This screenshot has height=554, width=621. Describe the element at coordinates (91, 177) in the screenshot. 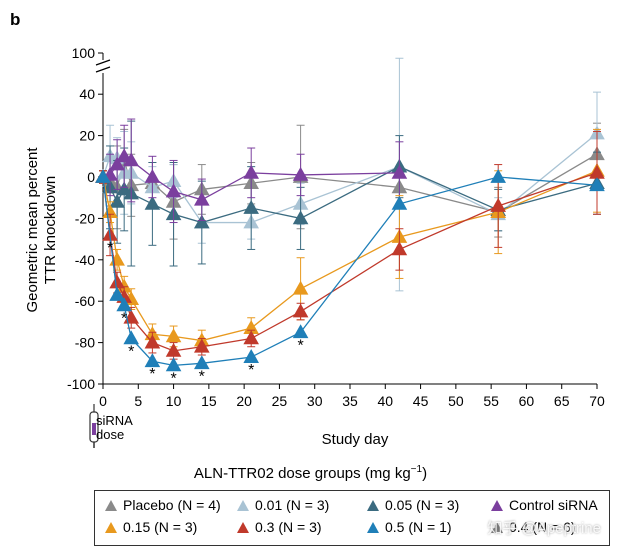

I see `y-tick-label: 0` at that location.